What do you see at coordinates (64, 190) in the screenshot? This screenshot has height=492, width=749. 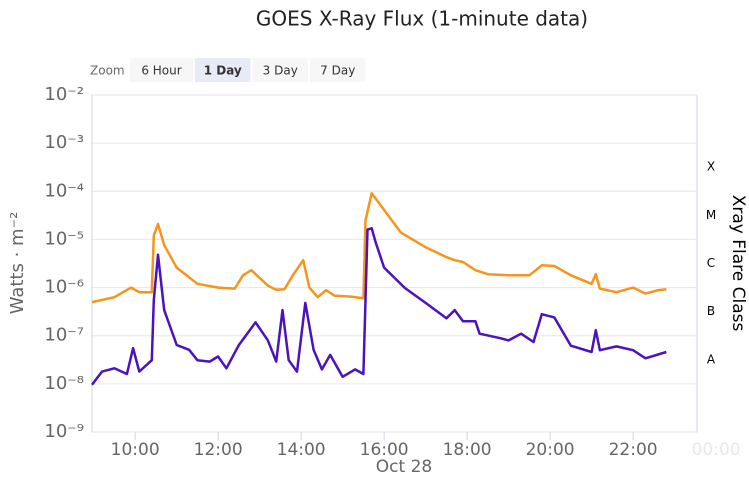 I see `y-tick-label: 10⁻⁴` at bounding box center [64, 190].